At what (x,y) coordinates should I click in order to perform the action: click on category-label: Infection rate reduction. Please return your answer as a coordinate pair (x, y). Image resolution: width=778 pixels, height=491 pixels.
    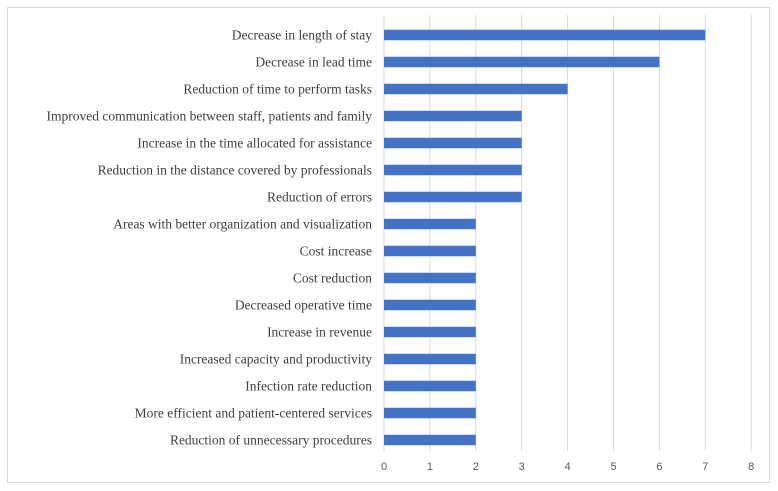
    Looking at the image, I should click on (308, 386).